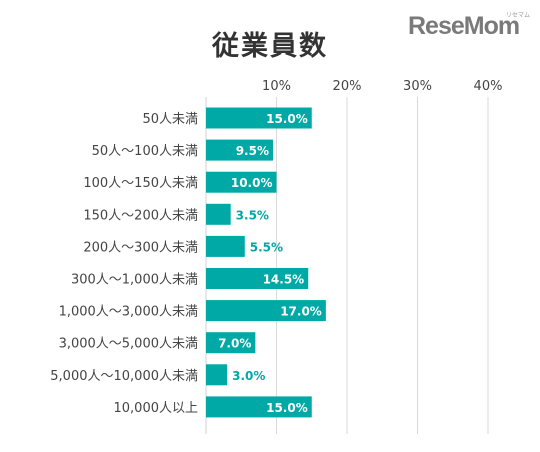  Describe the element at coordinates (252, 183) in the screenshot. I see `data-label: 10.0%` at that location.